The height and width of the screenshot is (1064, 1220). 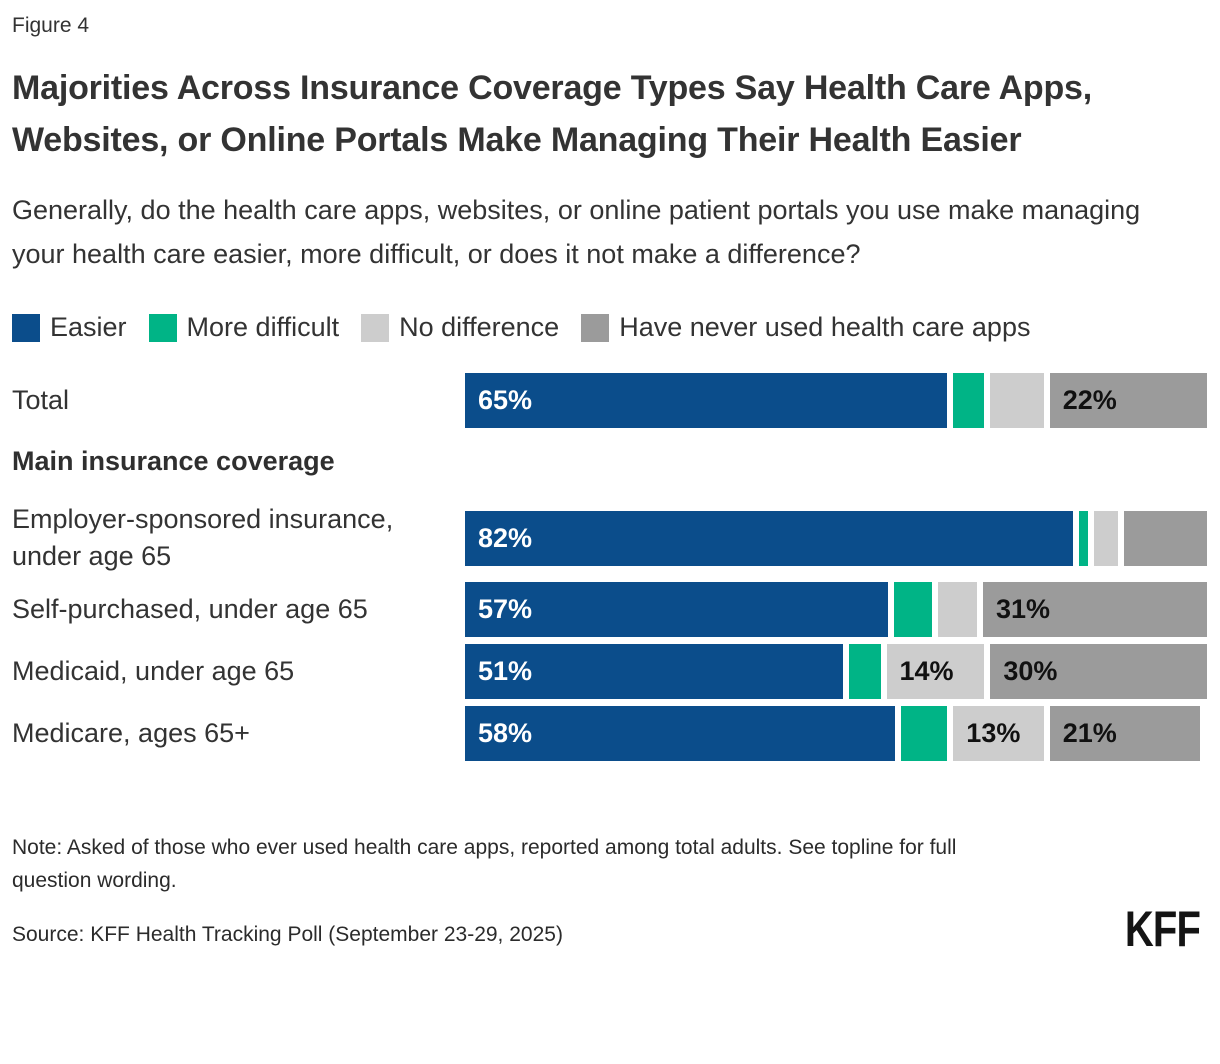 What do you see at coordinates (26, 327) in the screenshot?
I see `easier-swatch-icon` at bounding box center [26, 327].